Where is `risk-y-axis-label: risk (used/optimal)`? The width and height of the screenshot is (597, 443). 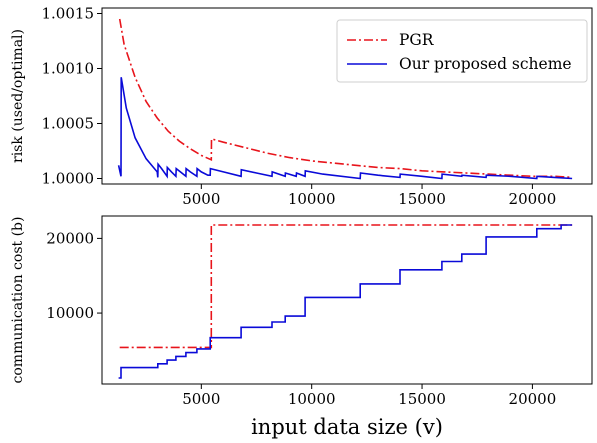
risk-y-axis-label: risk (used/optimal) is located at coordinates (18, 96).